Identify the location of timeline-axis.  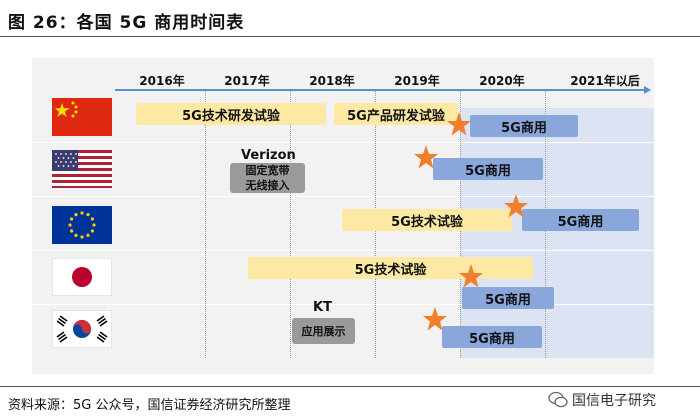
(380, 90).